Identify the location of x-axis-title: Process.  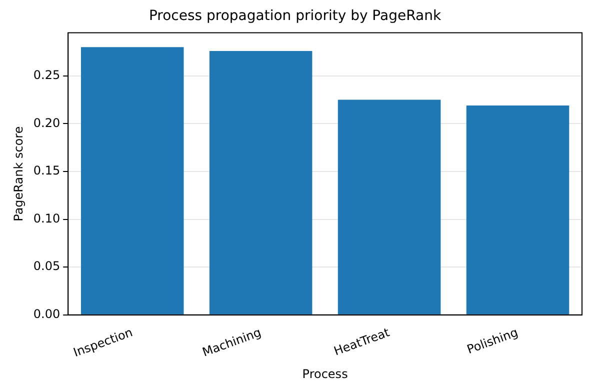
(325, 373).